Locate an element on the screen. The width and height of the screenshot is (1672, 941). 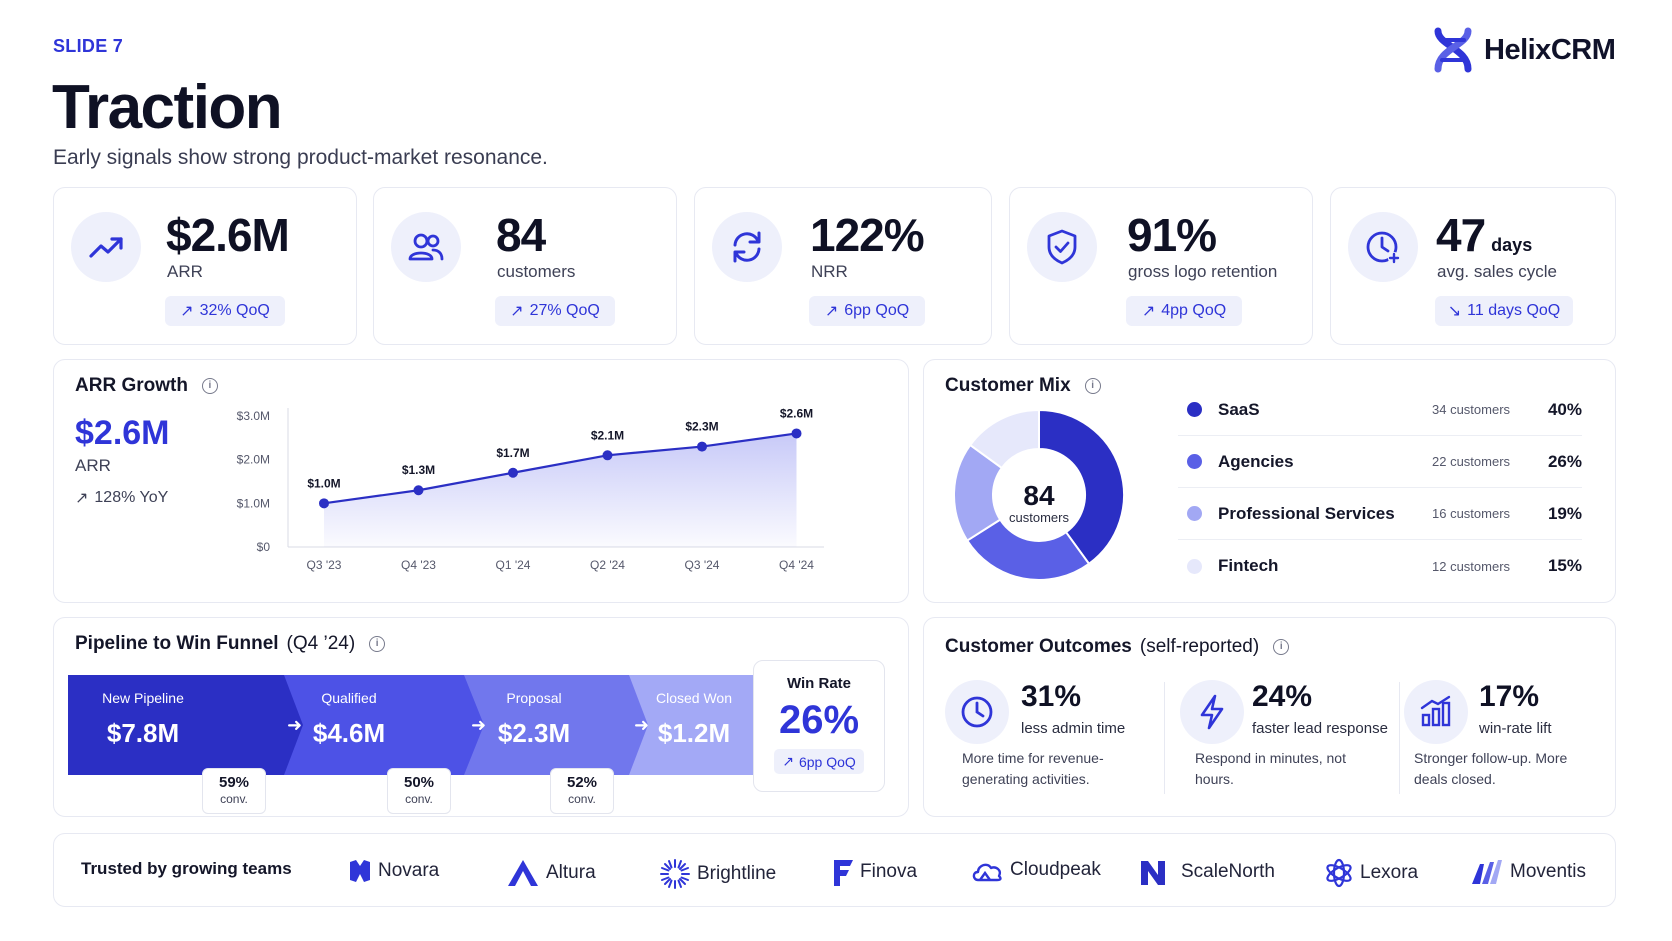
funnel-stage-proposal: Proposal $2.3M is located at coordinates (534, 720).